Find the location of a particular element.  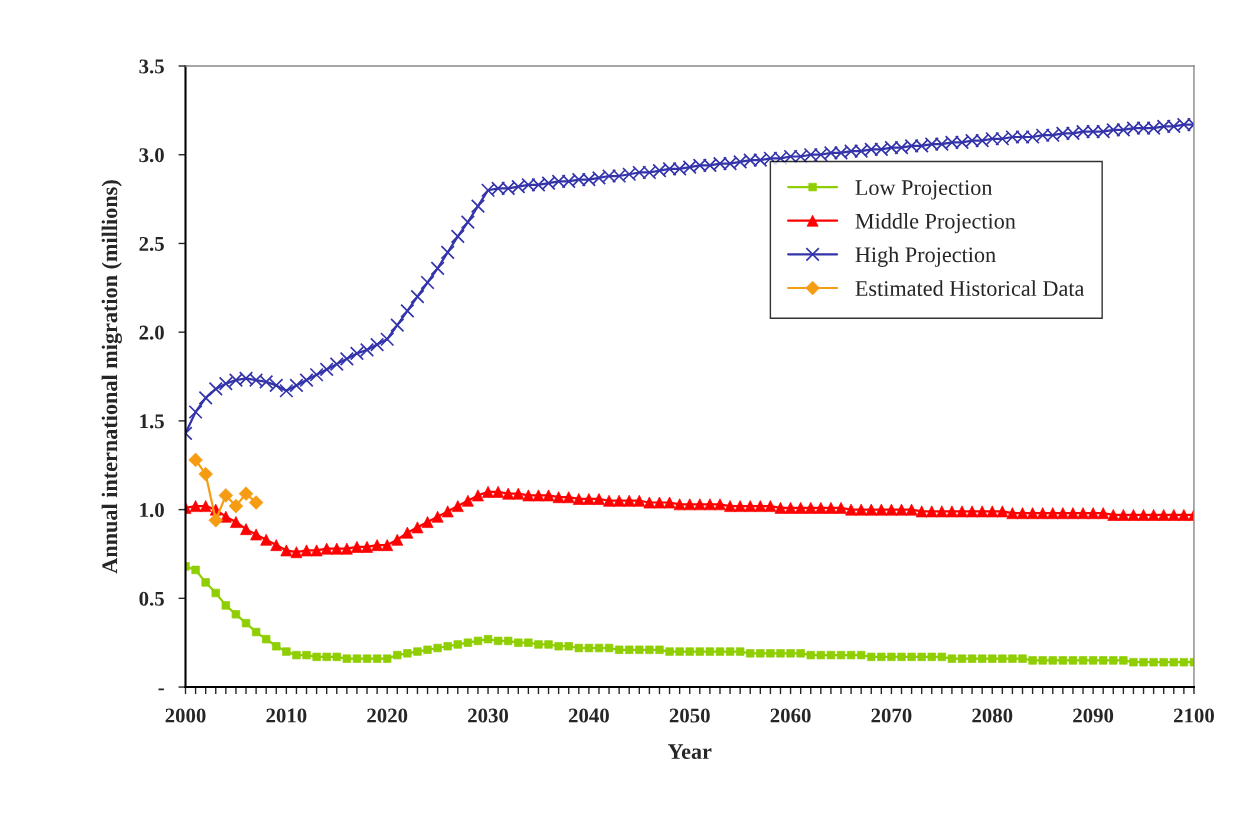

y-tick-label: 3.5 is located at coordinates (151, 66).